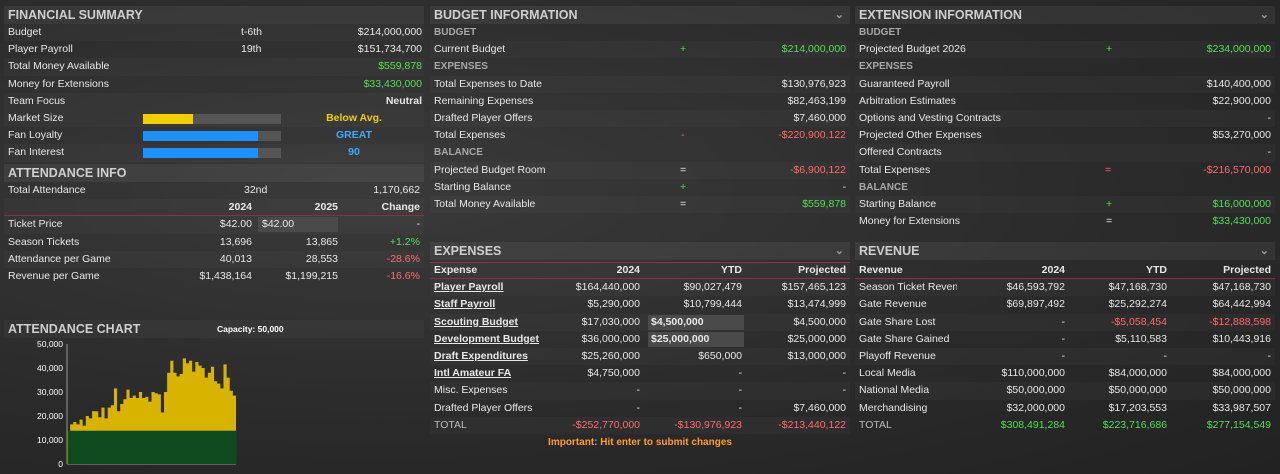 The width and height of the screenshot is (1280, 474). I want to click on ticket-price-input: $42.00, so click(298, 225).